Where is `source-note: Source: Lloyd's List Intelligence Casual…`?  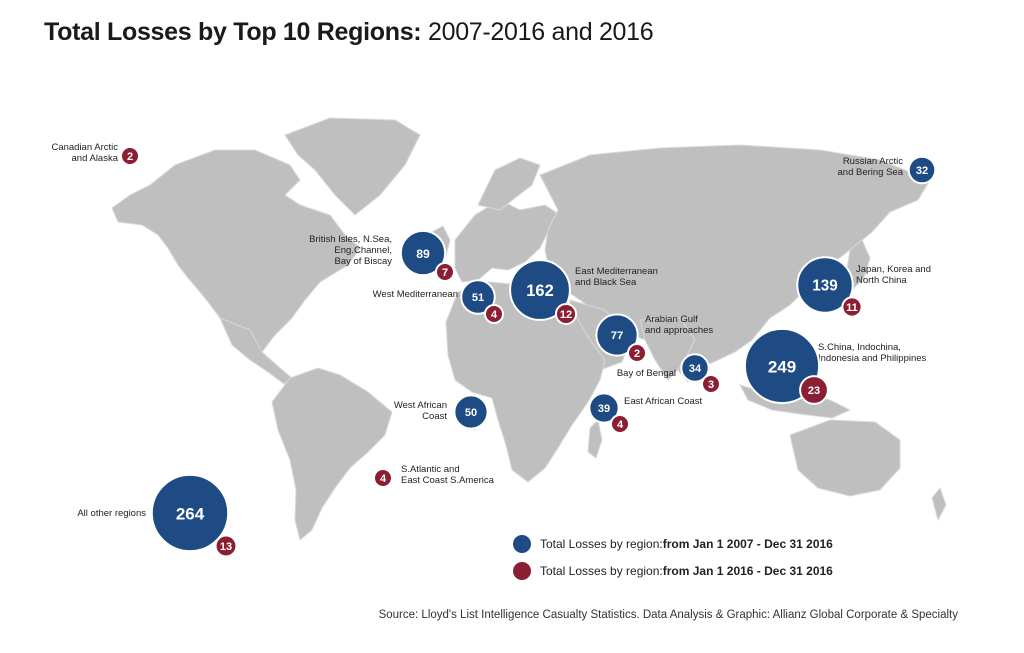
source-note: Source: Lloyd's List Intelligence Casual… is located at coordinates (668, 615).